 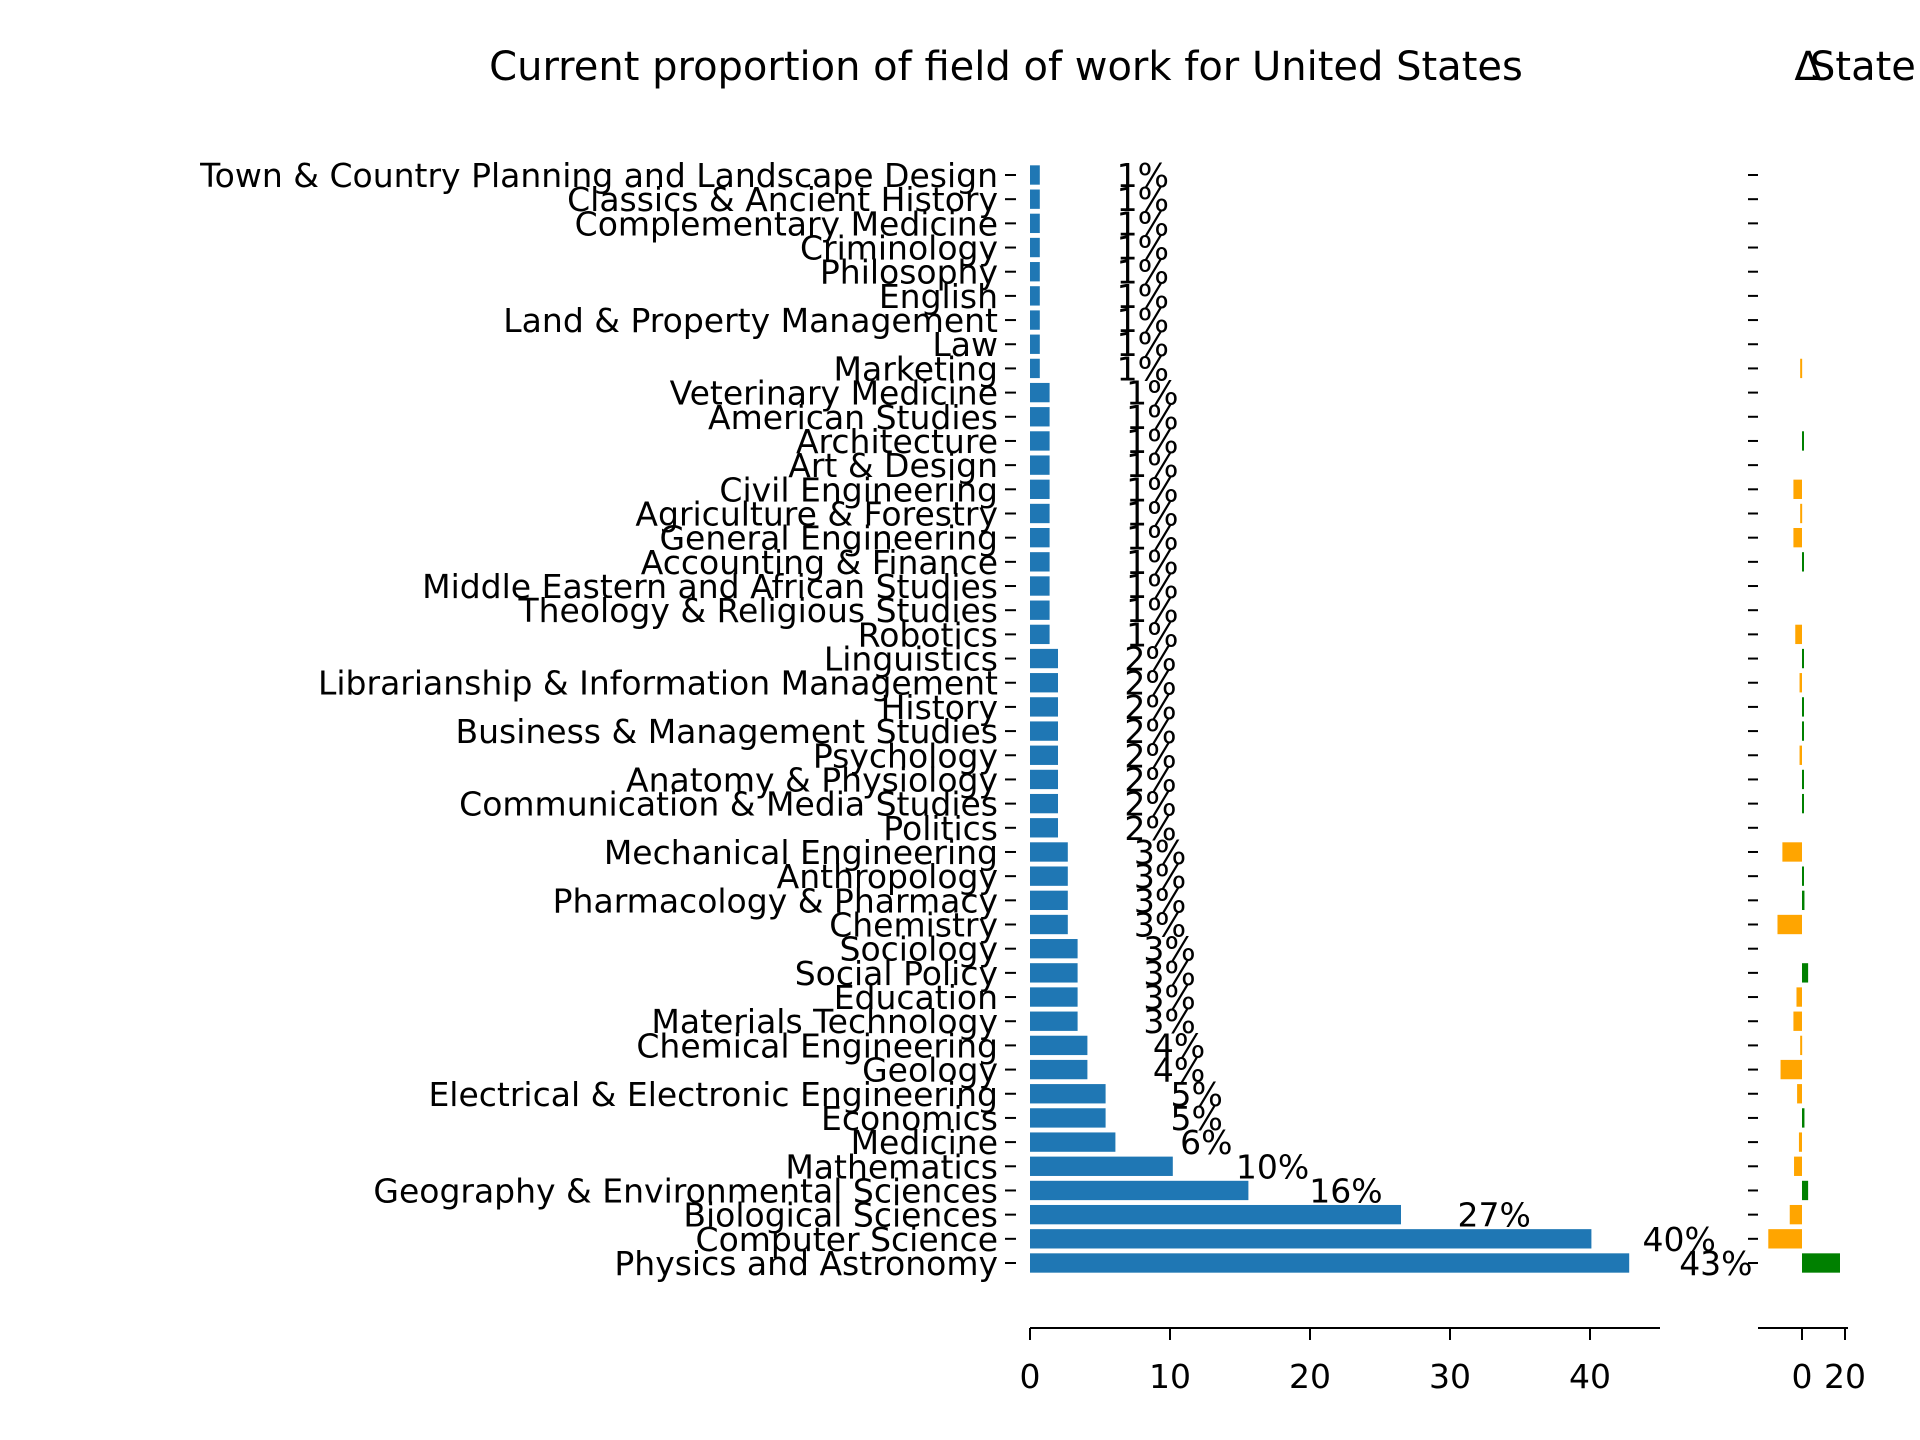 I want to click on bar-value-label: 27%, so click(x=1494, y=1215).